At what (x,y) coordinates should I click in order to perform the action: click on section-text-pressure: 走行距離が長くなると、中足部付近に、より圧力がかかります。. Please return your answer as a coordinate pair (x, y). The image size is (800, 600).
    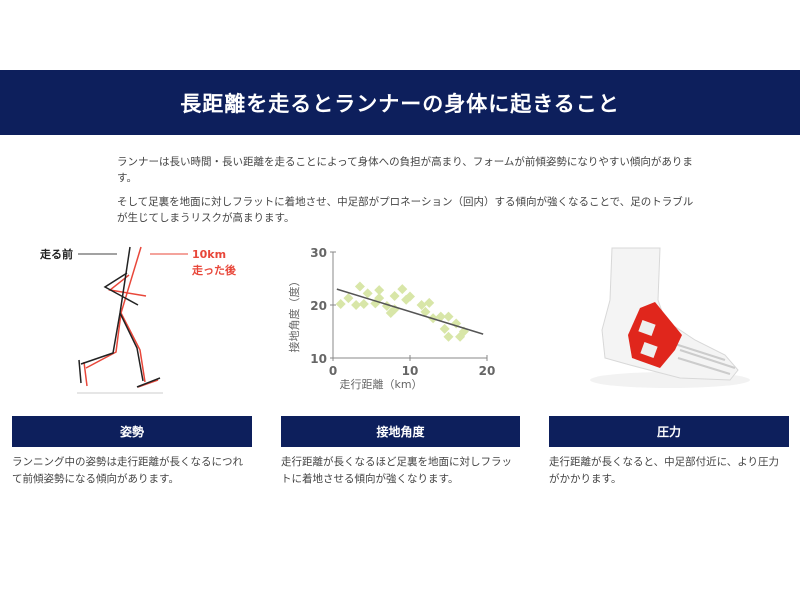
    Looking at the image, I should click on (664, 470).